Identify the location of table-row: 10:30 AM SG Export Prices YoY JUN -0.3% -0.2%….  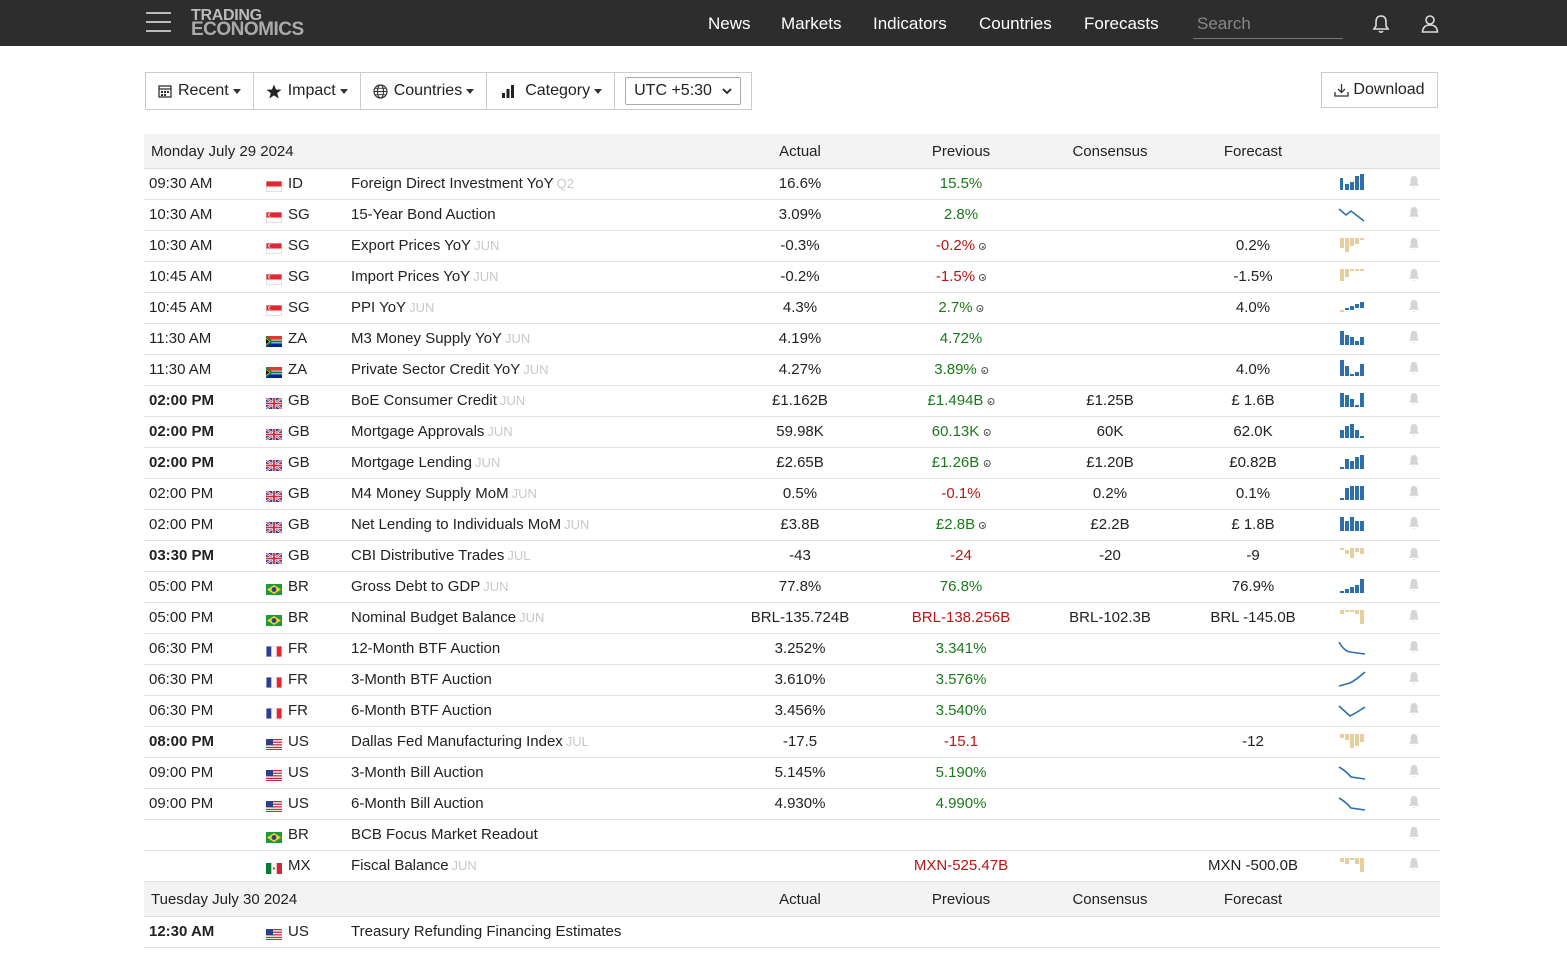
(792, 246).